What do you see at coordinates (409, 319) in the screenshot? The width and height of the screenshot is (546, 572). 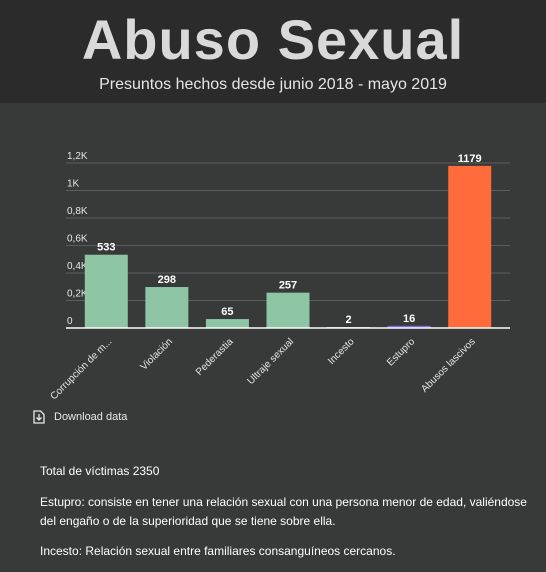 I see `data-label: 16` at bounding box center [409, 319].